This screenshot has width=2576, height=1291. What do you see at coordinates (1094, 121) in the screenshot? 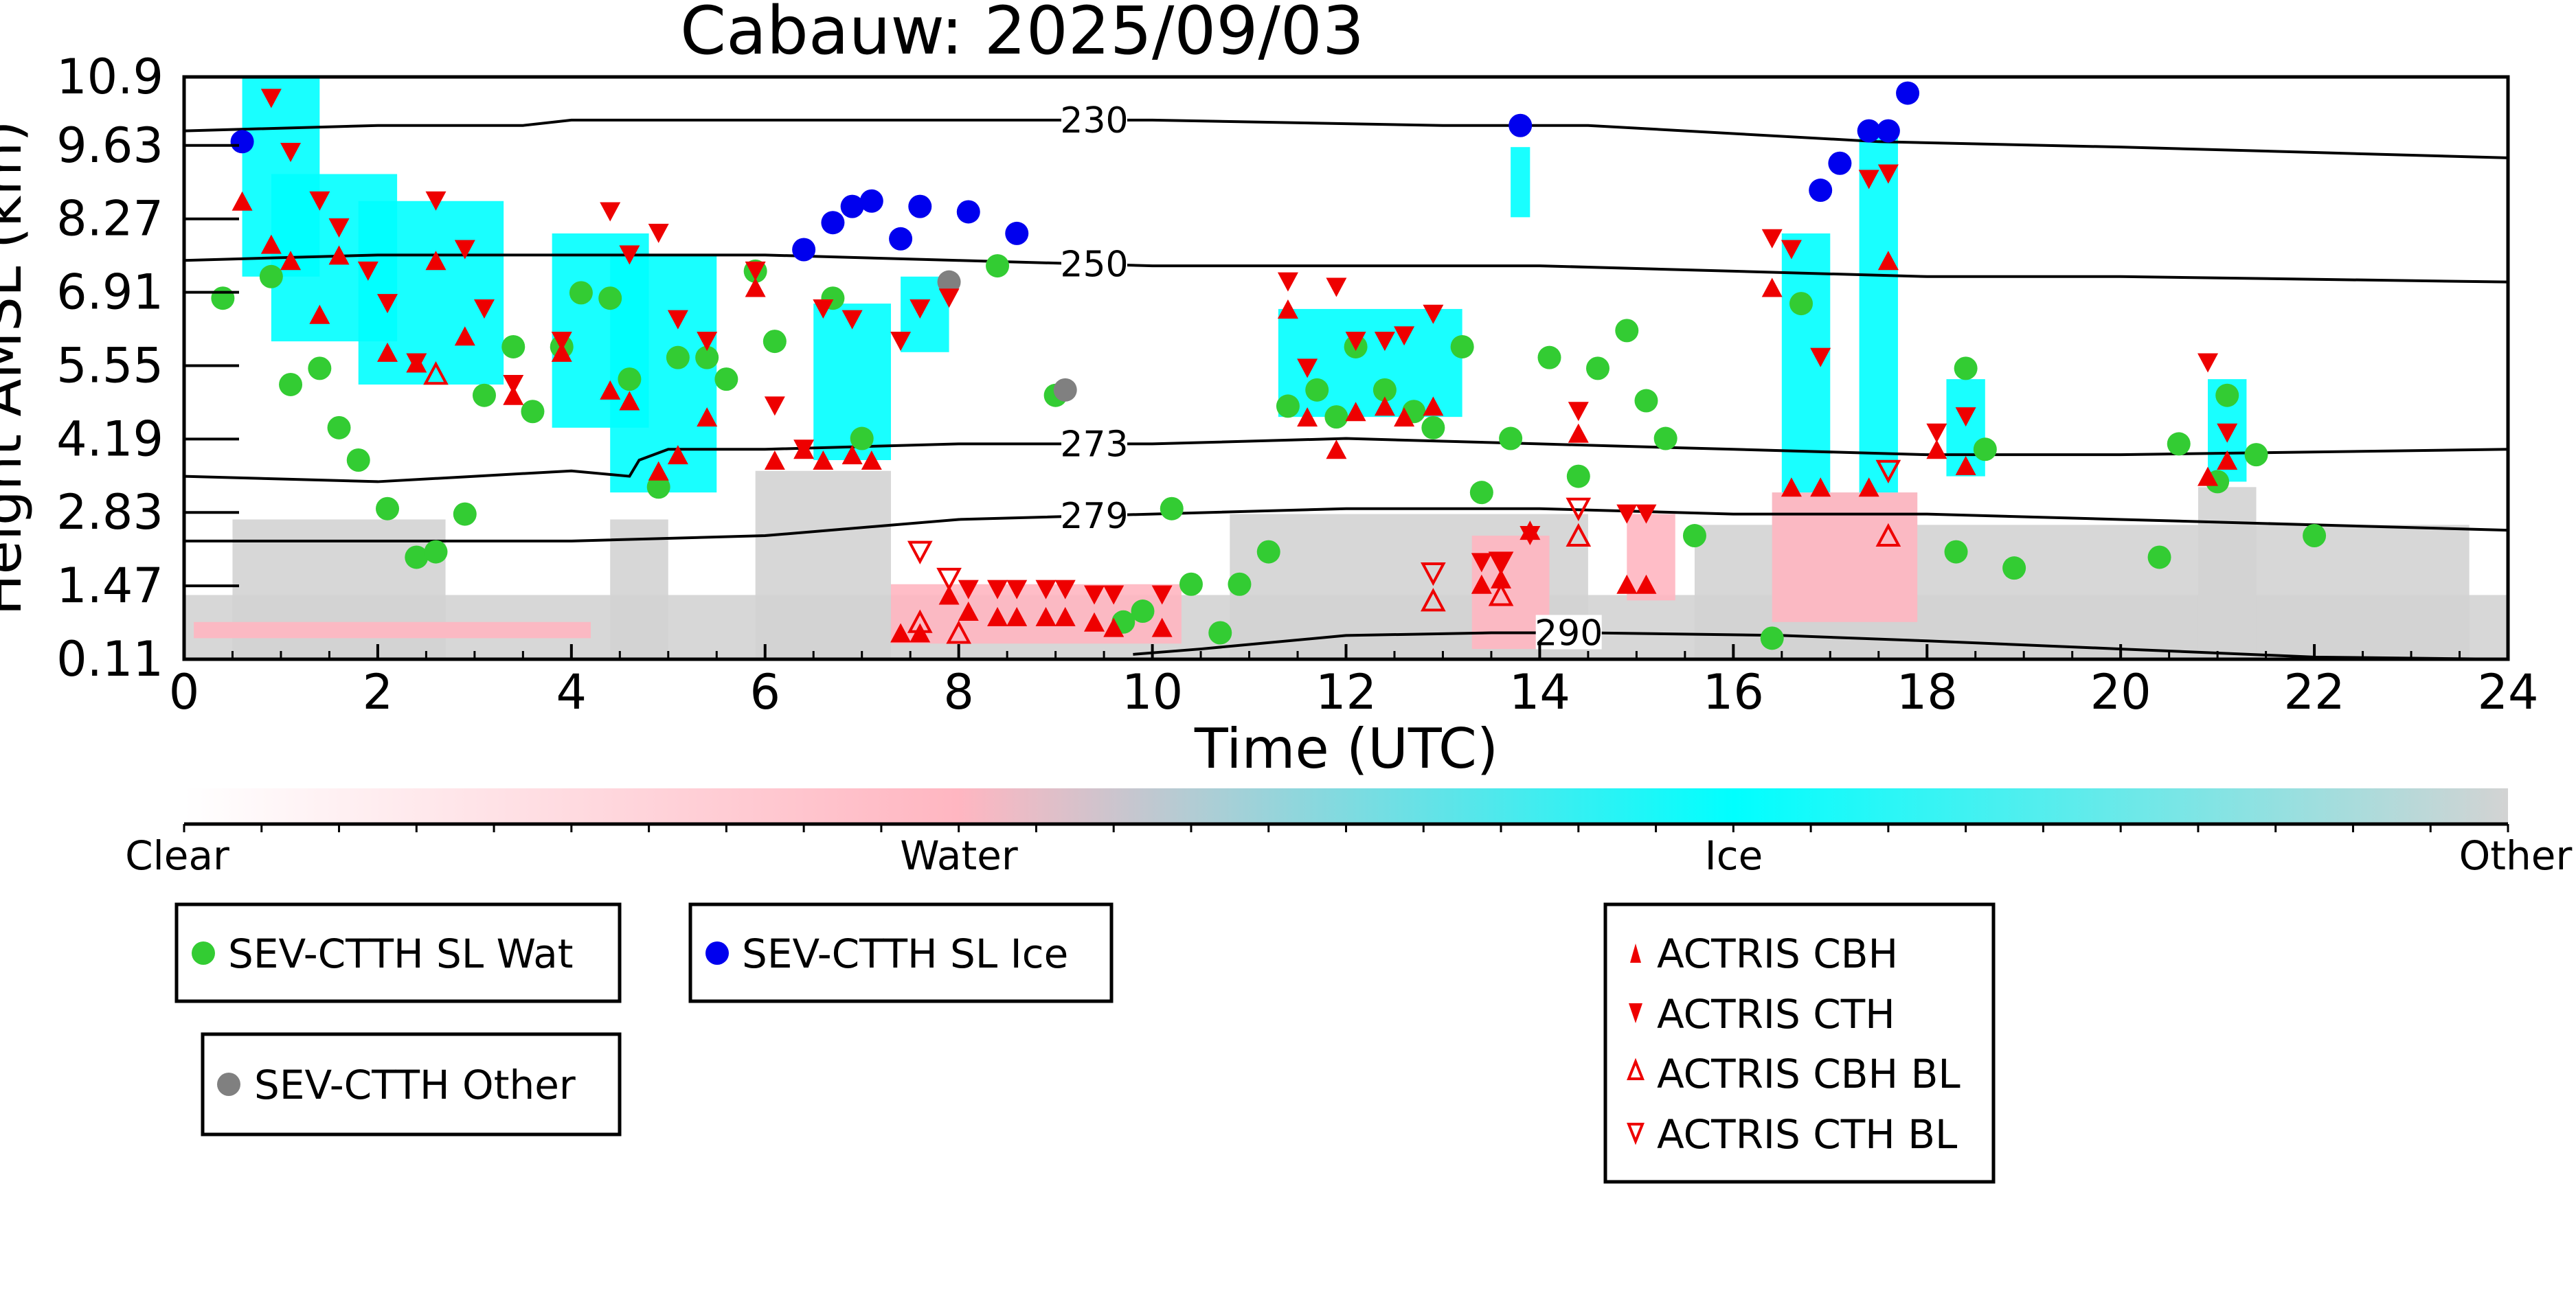
I see `contour-label-230: 230` at bounding box center [1094, 121].